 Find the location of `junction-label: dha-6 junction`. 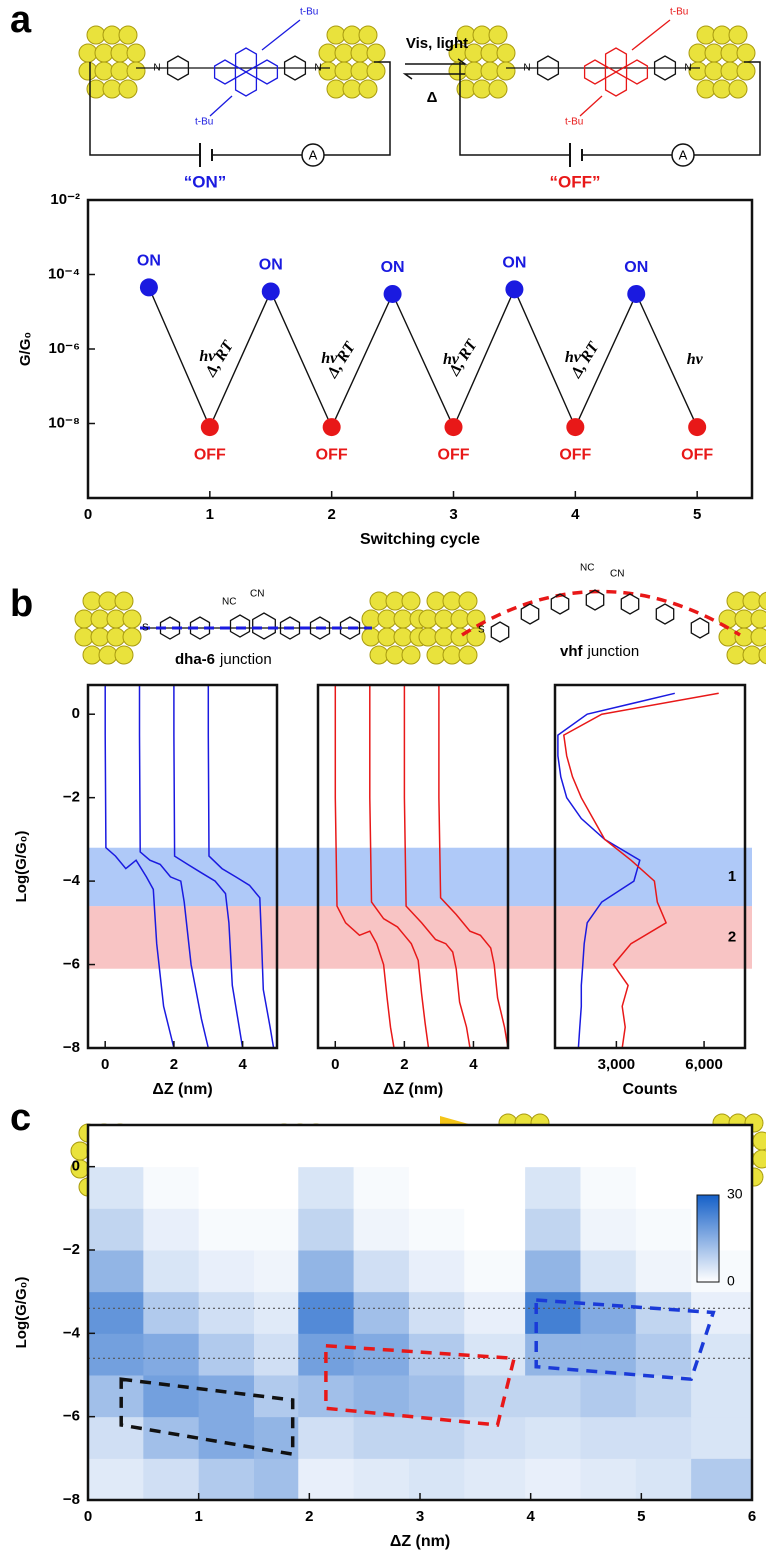

junction-label: dha-6 junction is located at coordinates (223, 659).